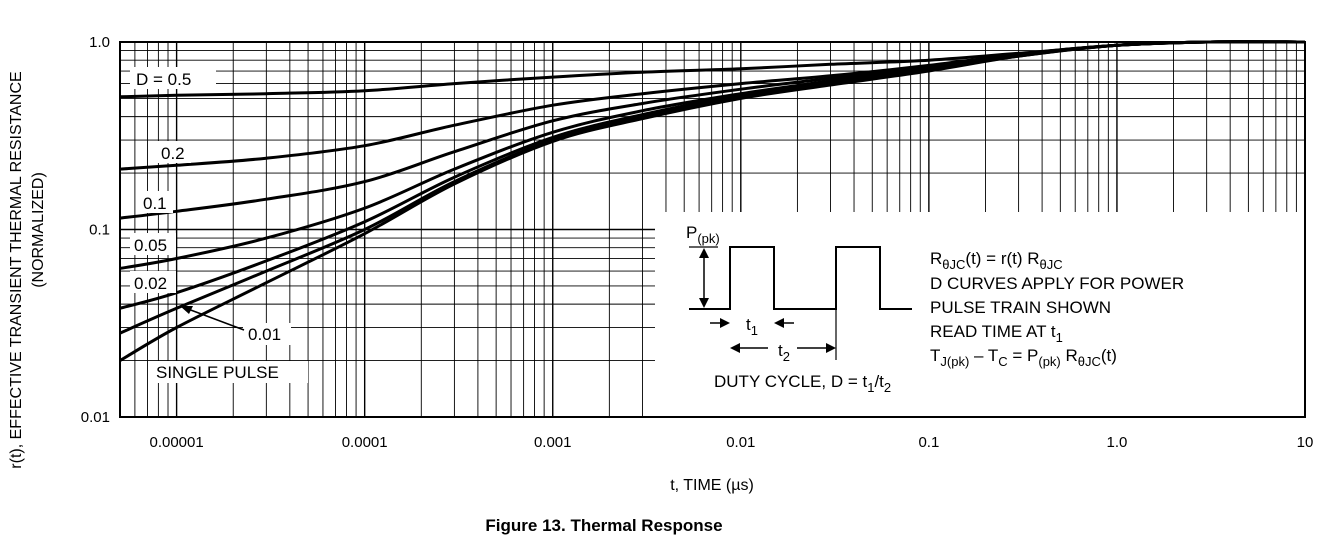 The width and height of the screenshot is (1327, 543). What do you see at coordinates (704, 253) in the screenshot?
I see `ppk-arrow-up` at bounding box center [704, 253].